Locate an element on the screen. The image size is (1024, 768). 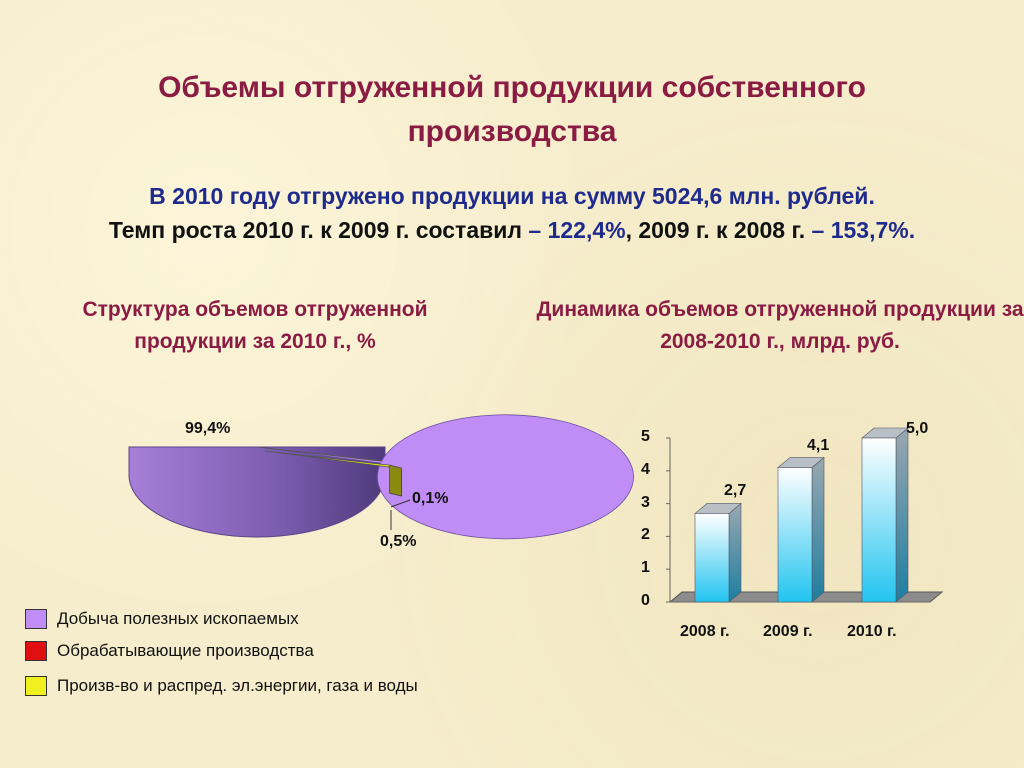
y-tick-label: 0 is located at coordinates (645, 600).